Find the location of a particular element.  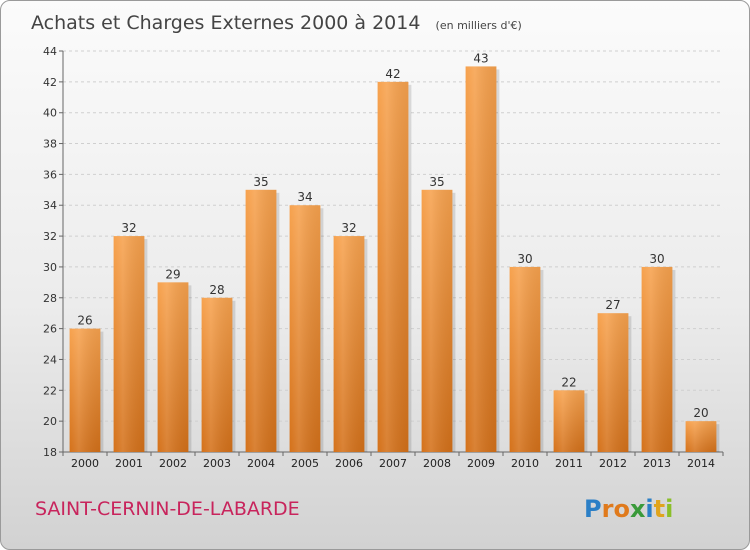

y-tick-label: 40 is located at coordinates (50, 113).